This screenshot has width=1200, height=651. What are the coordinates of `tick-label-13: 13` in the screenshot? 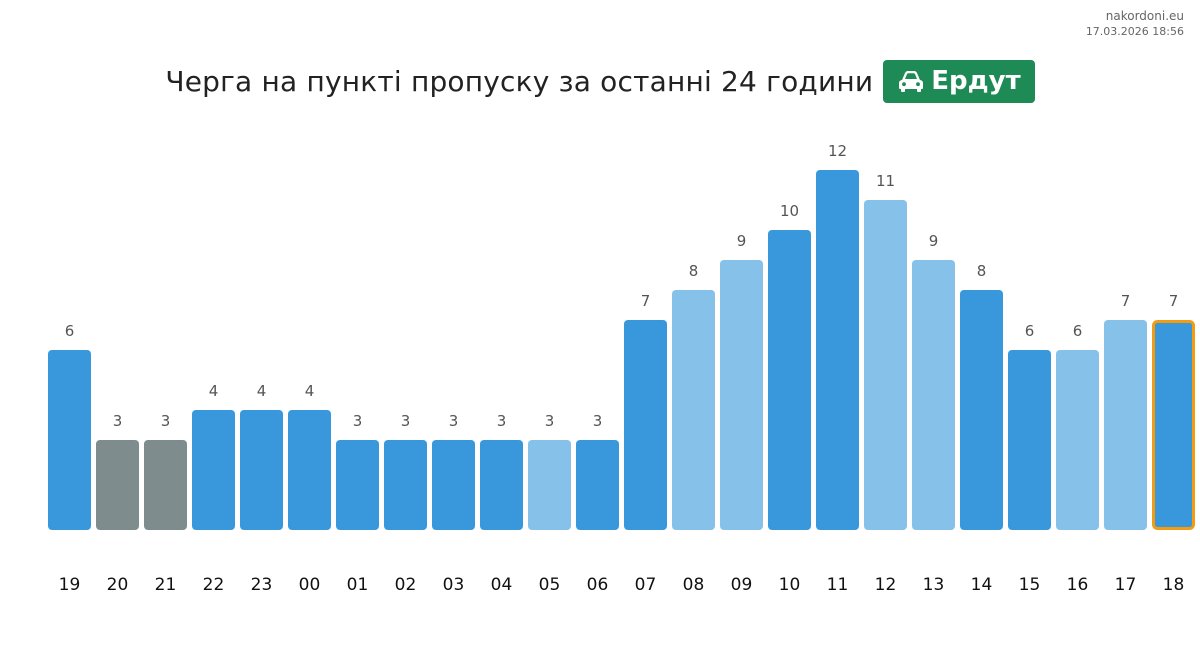 It's located at (934, 585).